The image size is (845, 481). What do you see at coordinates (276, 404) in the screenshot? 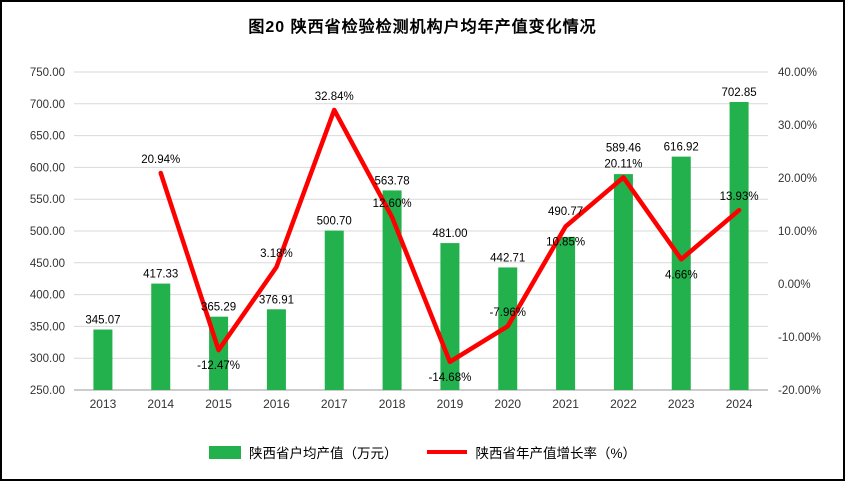
I see `x-axis-label: 2016` at bounding box center [276, 404].